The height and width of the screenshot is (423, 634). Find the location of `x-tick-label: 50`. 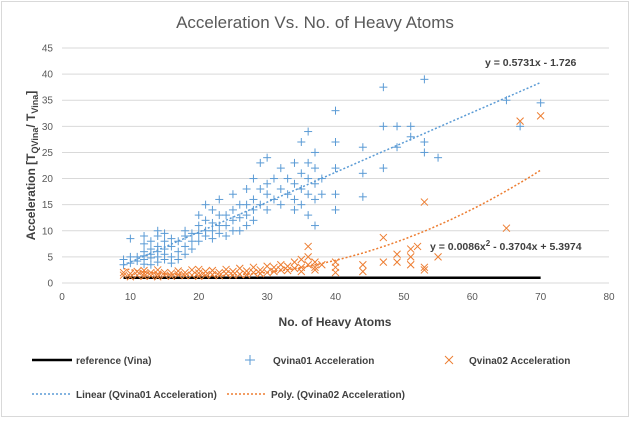

x-tick-label: 50 is located at coordinates (404, 297).